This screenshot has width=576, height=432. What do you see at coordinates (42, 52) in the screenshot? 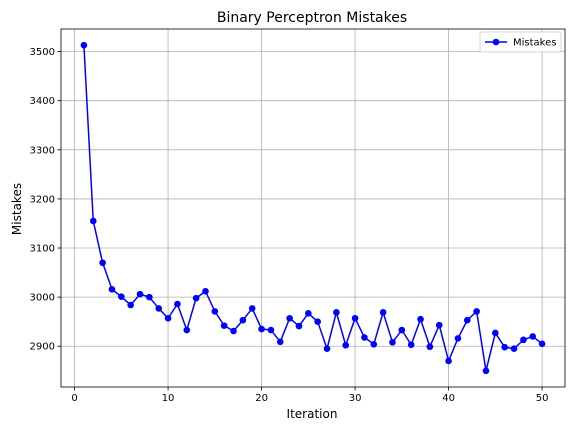
I see `y-tick-label: 3500` at bounding box center [42, 52].